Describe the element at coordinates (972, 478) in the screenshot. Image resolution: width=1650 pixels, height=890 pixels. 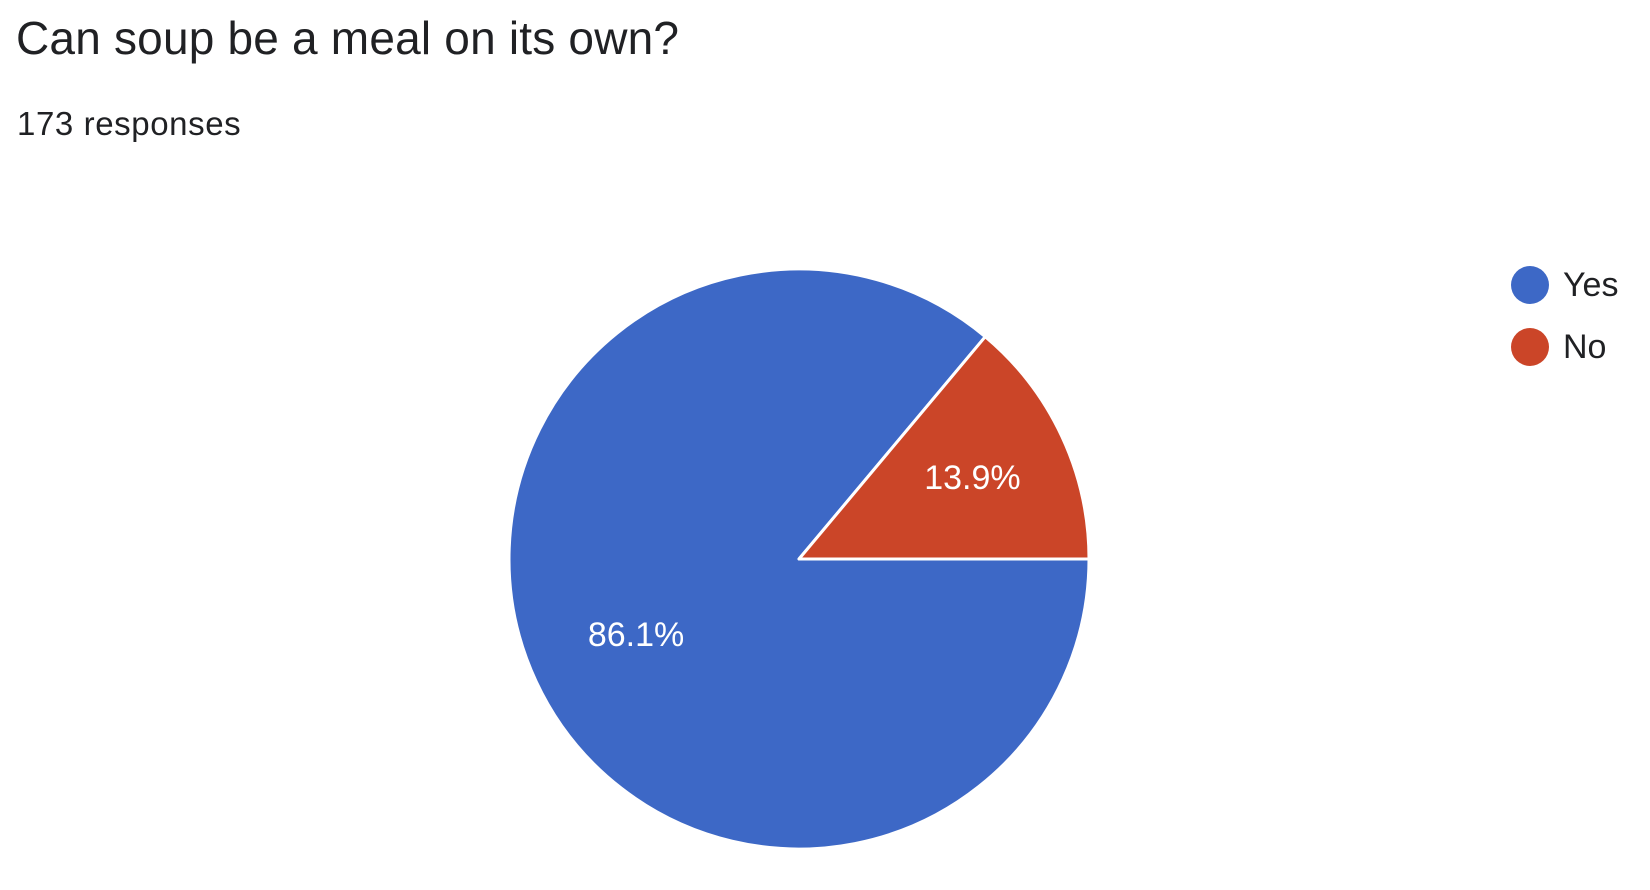
I see `pie-slice-label-no: 13.9%` at that location.